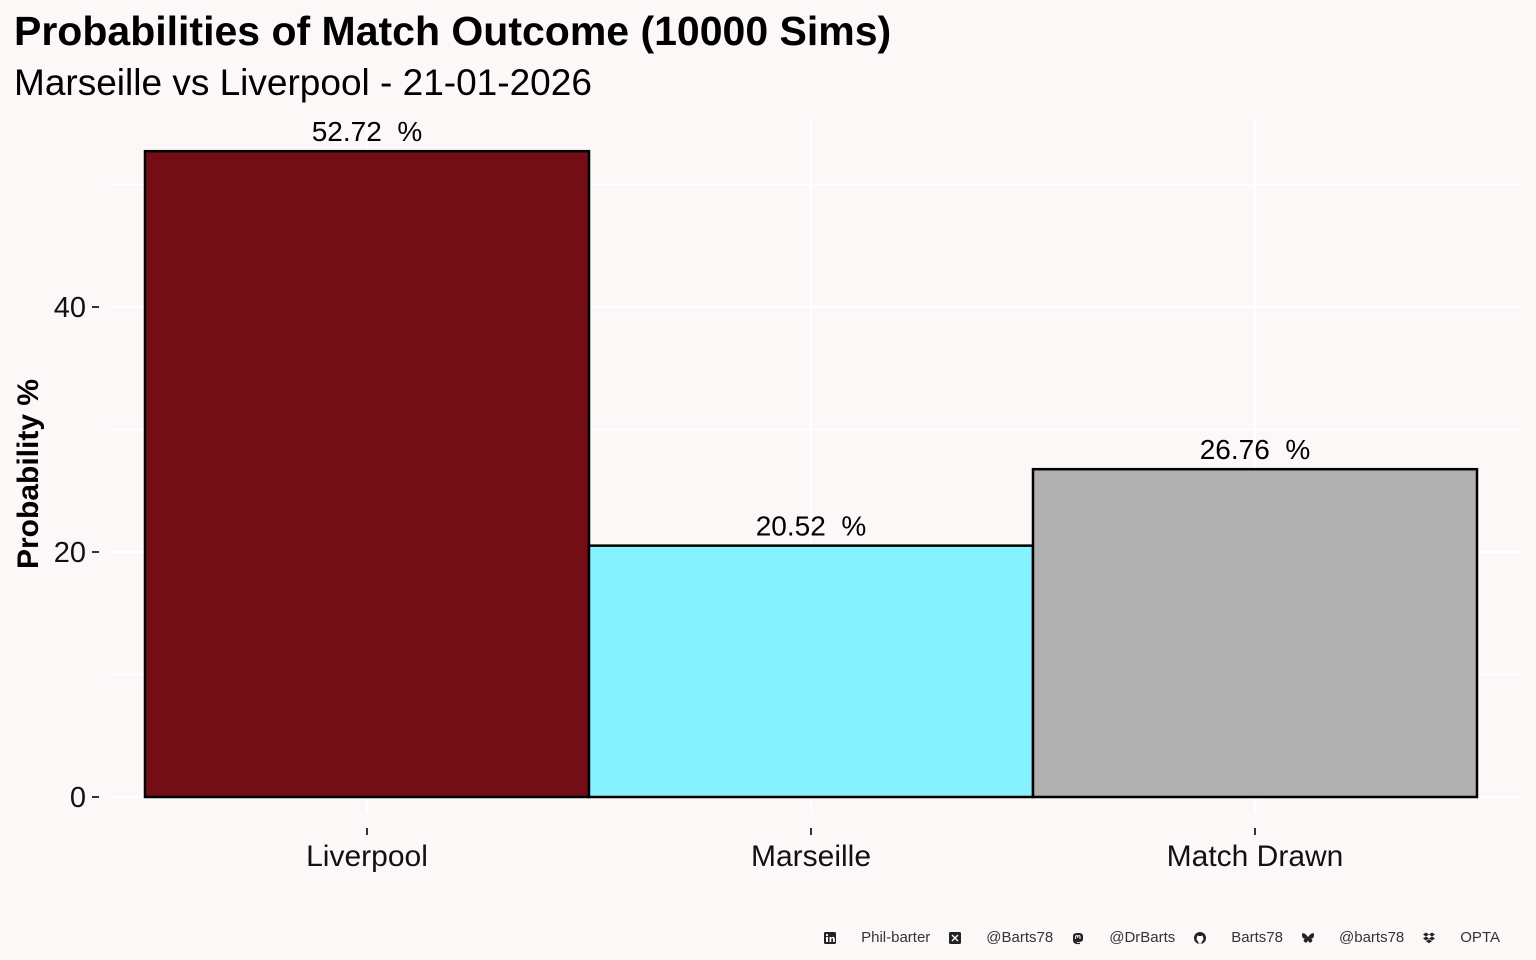 The height and width of the screenshot is (960, 1536). I want to click on caption-item-github: Barts78, so click(1247, 937).